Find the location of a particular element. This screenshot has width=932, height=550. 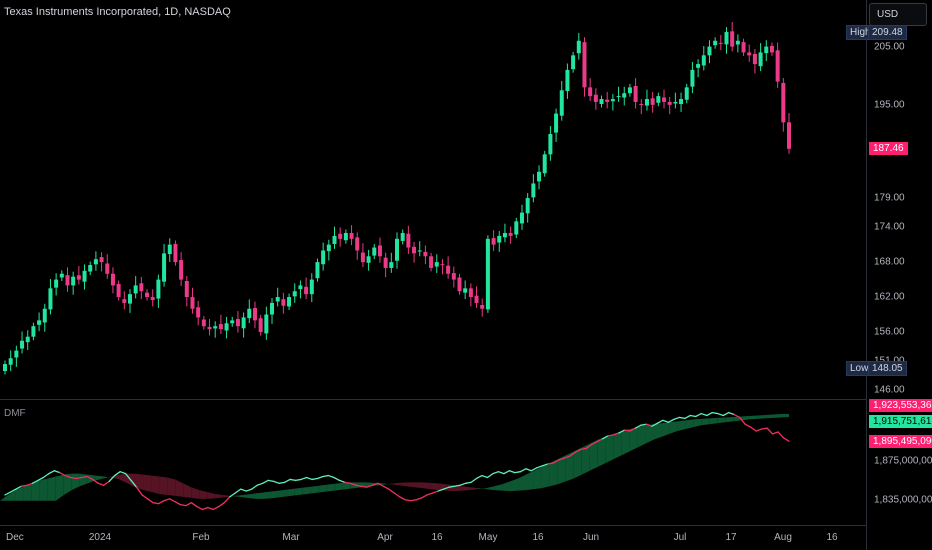

price-tick: 195.00 is located at coordinates (889, 105).